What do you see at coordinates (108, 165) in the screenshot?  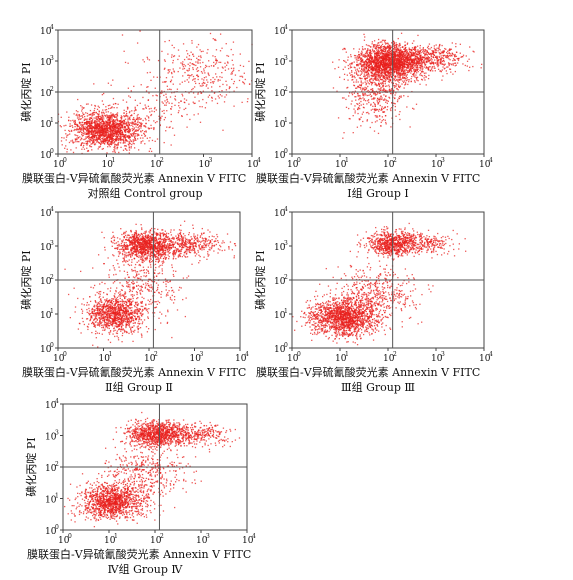 I see `x-tick-label: 10` at bounding box center [108, 165].